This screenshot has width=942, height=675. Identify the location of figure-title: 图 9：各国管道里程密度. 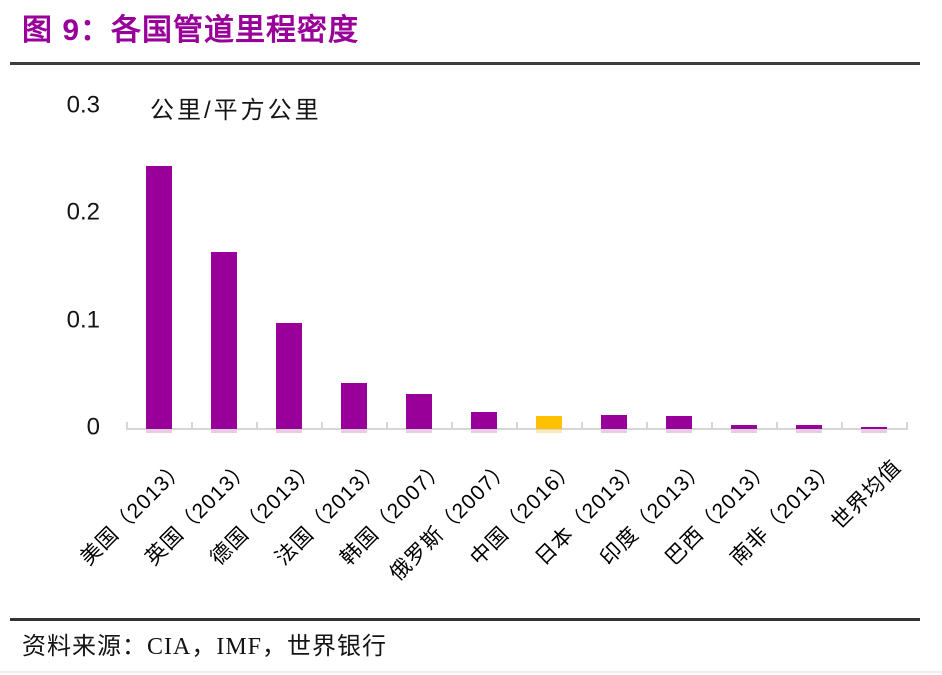
(191, 30).